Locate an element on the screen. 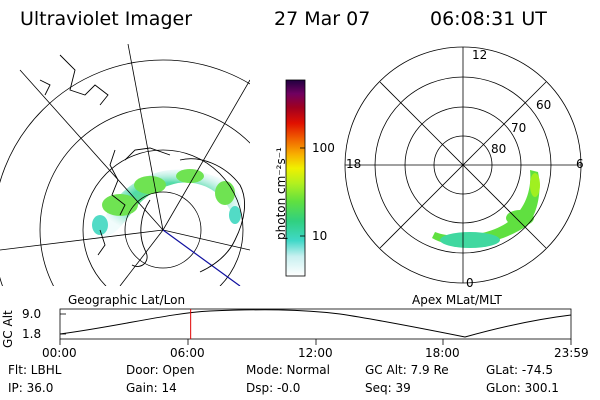 This screenshot has height=400, width=600. mlt-label-0: 0 is located at coordinates (470, 283).